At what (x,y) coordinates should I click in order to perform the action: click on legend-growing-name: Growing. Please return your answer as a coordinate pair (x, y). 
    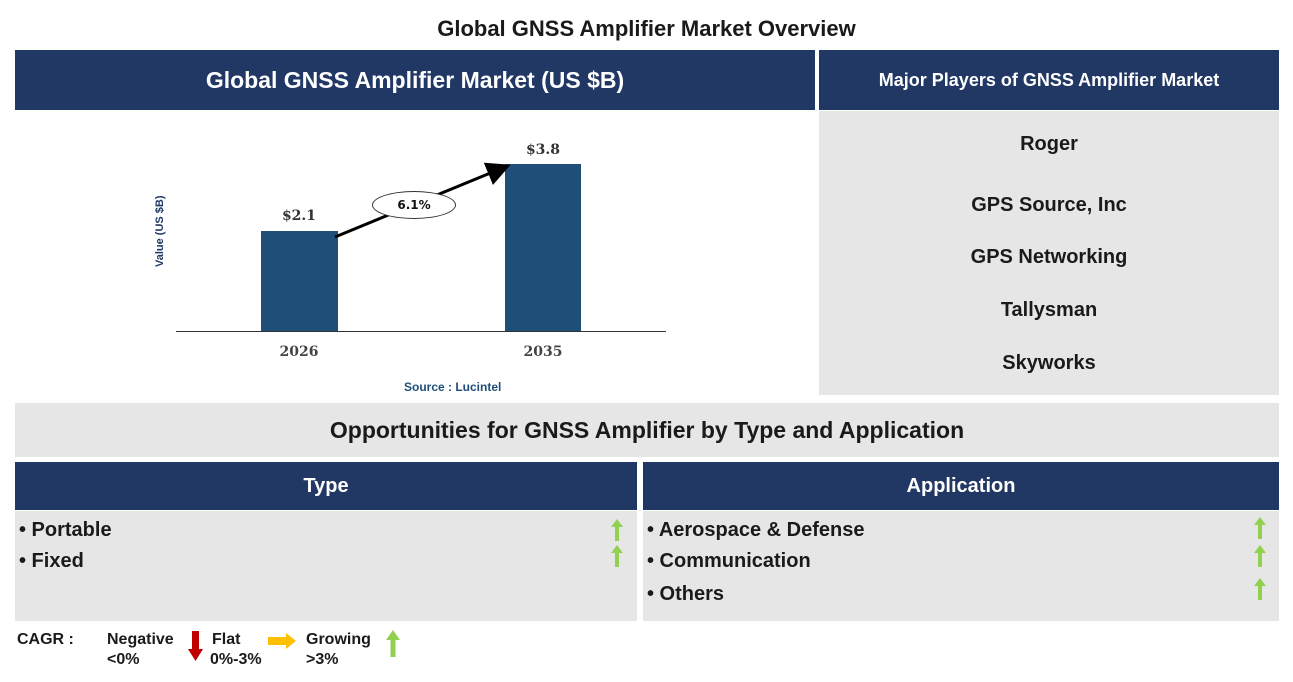
    Looking at the image, I should click on (338, 639).